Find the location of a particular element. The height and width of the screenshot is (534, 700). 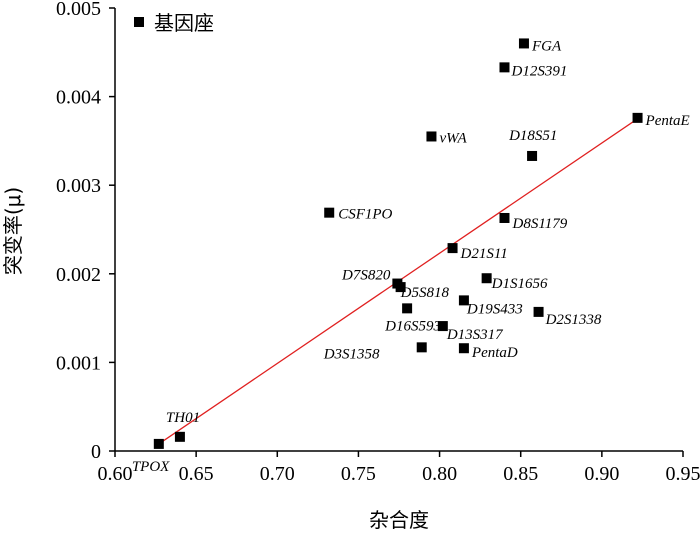

x-ticks: 0.60 0.65 0.70 0.75 0.80 0.85 0.90 0.95 is located at coordinates (399, 468).